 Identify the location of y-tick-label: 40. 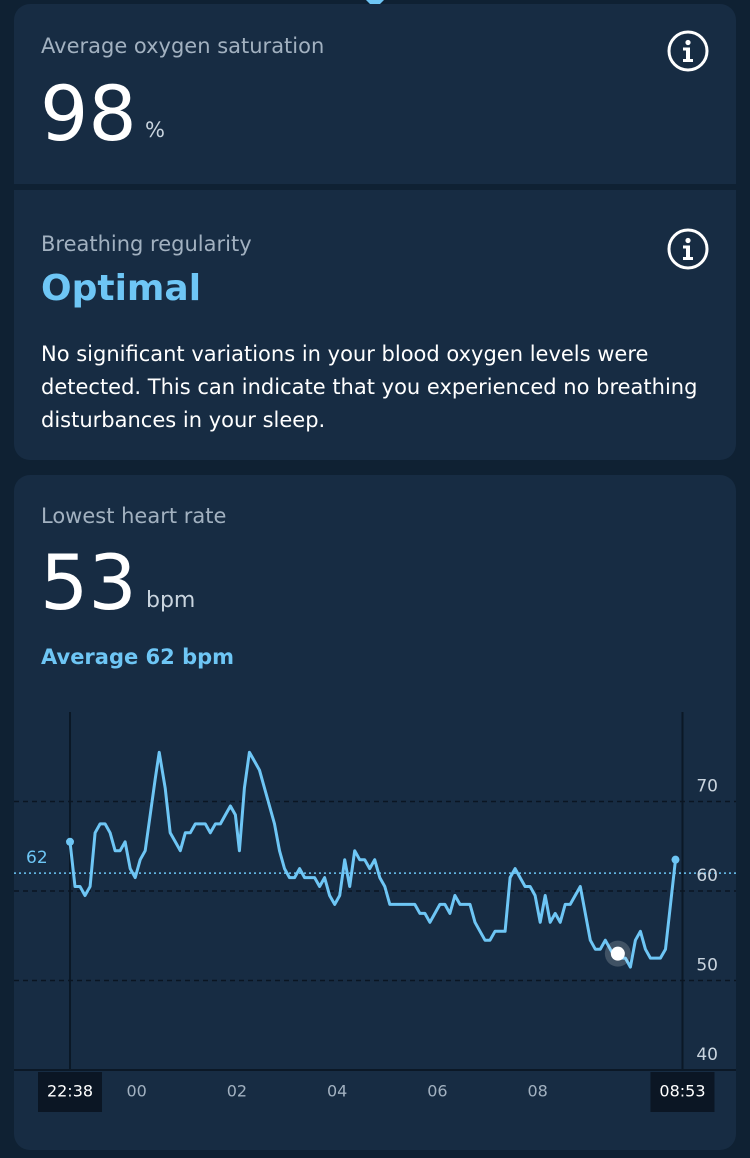
(707, 1055).